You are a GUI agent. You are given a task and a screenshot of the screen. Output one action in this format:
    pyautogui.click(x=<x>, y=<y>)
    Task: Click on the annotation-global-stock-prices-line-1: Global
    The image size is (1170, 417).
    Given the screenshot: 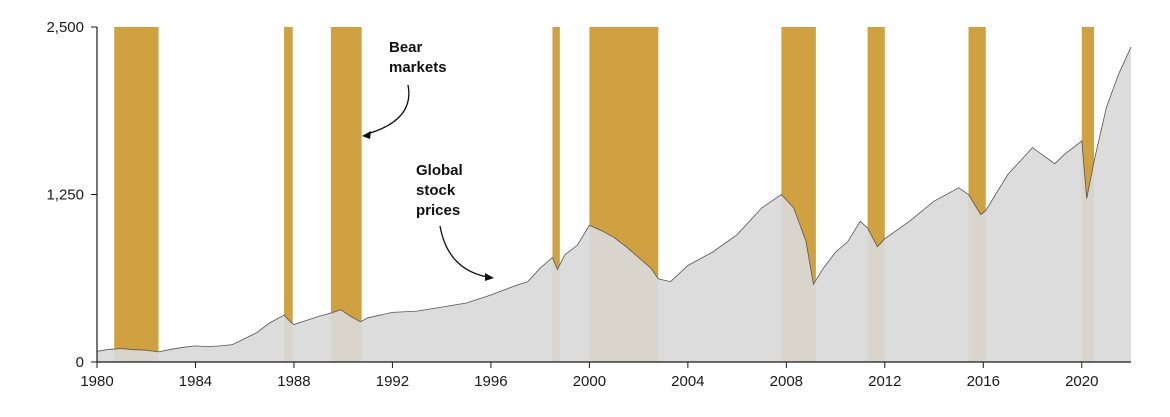 What is the action you would take?
    pyautogui.click(x=439, y=170)
    